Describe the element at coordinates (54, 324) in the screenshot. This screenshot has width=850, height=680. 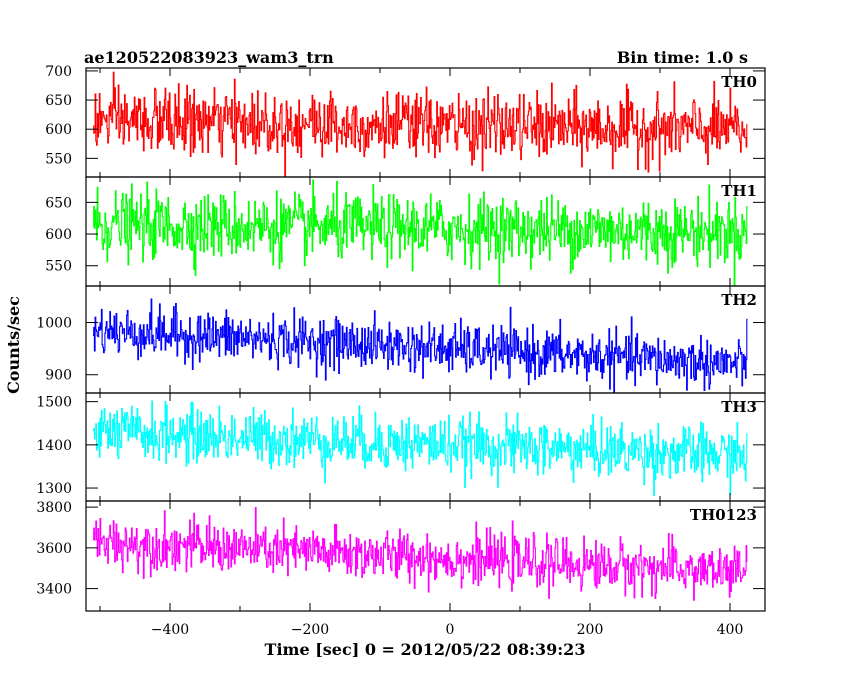
I see `y-tick-label: 1000` at that location.